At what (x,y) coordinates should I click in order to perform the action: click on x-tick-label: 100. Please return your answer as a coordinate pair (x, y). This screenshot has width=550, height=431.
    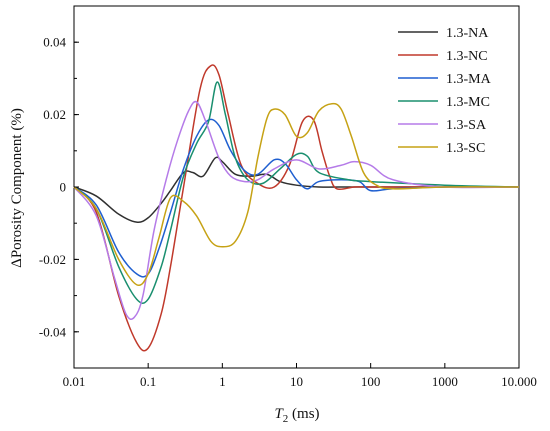
    Looking at the image, I should click on (371, 381).